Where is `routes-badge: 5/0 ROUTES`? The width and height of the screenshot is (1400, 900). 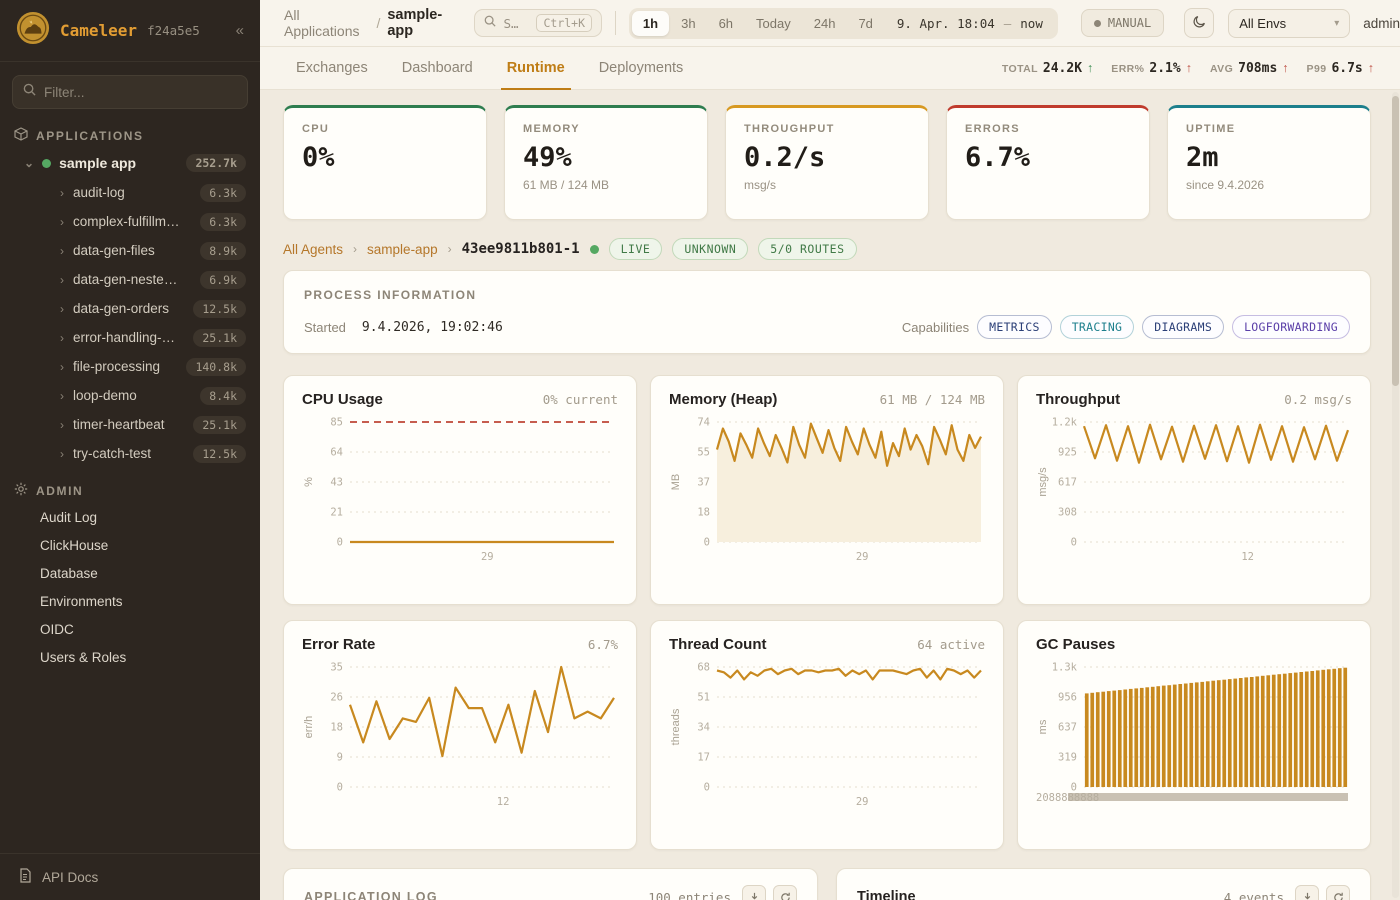
routes-badge: 5/0 ROUTES is located at coordinates (807, 249).